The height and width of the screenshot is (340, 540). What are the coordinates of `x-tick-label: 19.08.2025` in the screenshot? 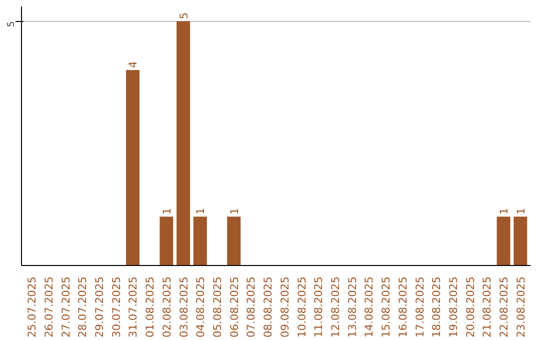 It's located at (453, 307).